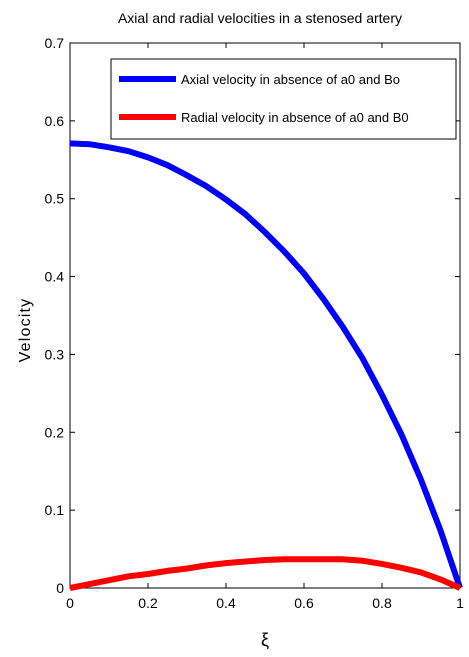  I want to click on x-tick-label: 0.6, so click(304, 603).